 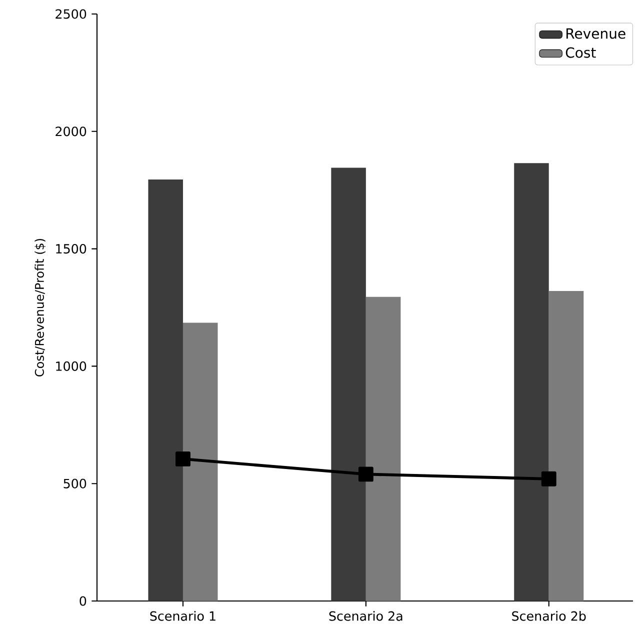 What do you see at coordinates (75, 483) in the screenshot?
I see `y-tick-label: 500` at bounding box center [75, 483].